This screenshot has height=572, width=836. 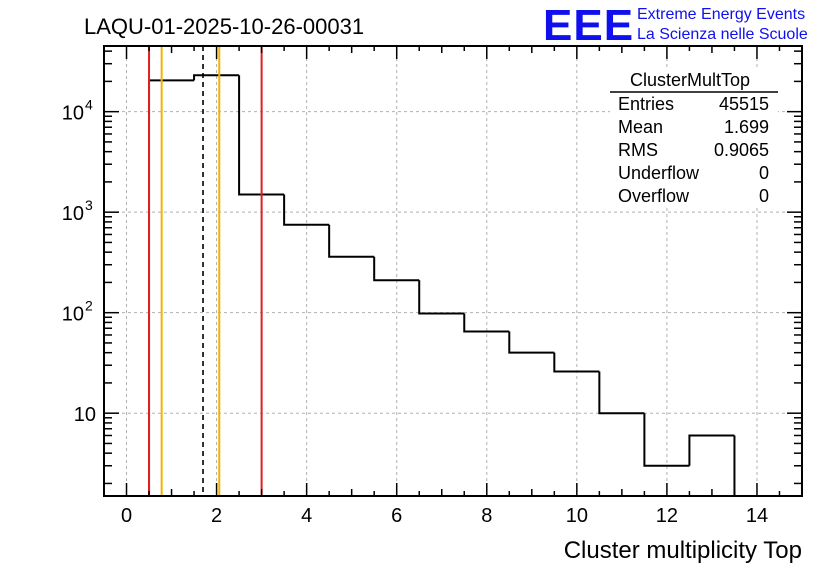 I want to click on stats-value-entries: 45515, so click(x=744, y=104).